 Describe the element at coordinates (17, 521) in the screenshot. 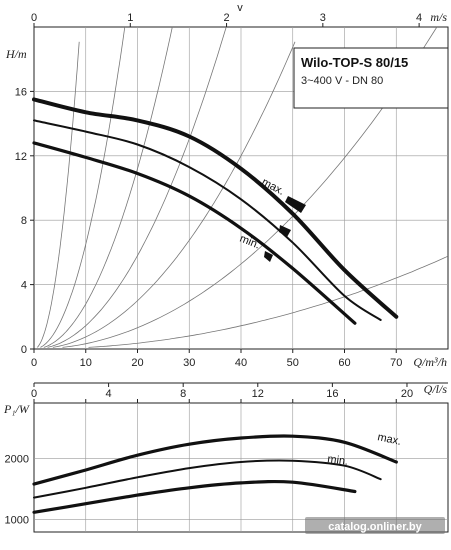

I see `power-tick-label: 1000` at that location.